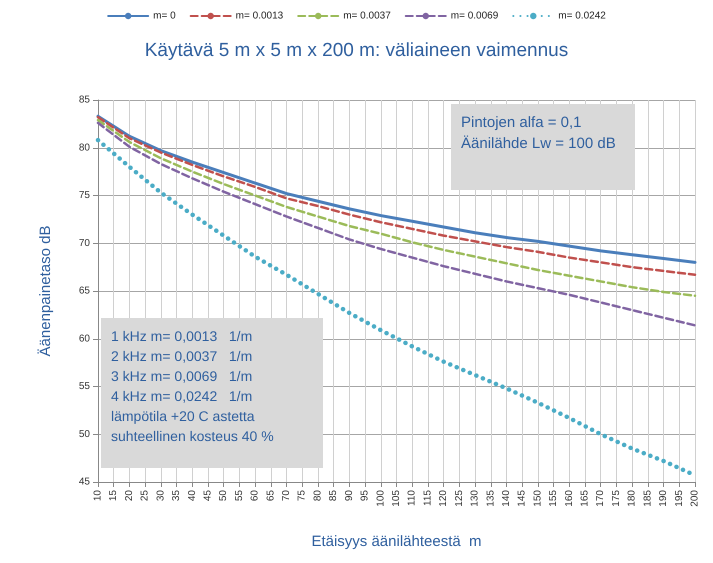  Describe the element at coordinates (84, 434) in the screenshot. I see `y-tick-label: 50` at that location.